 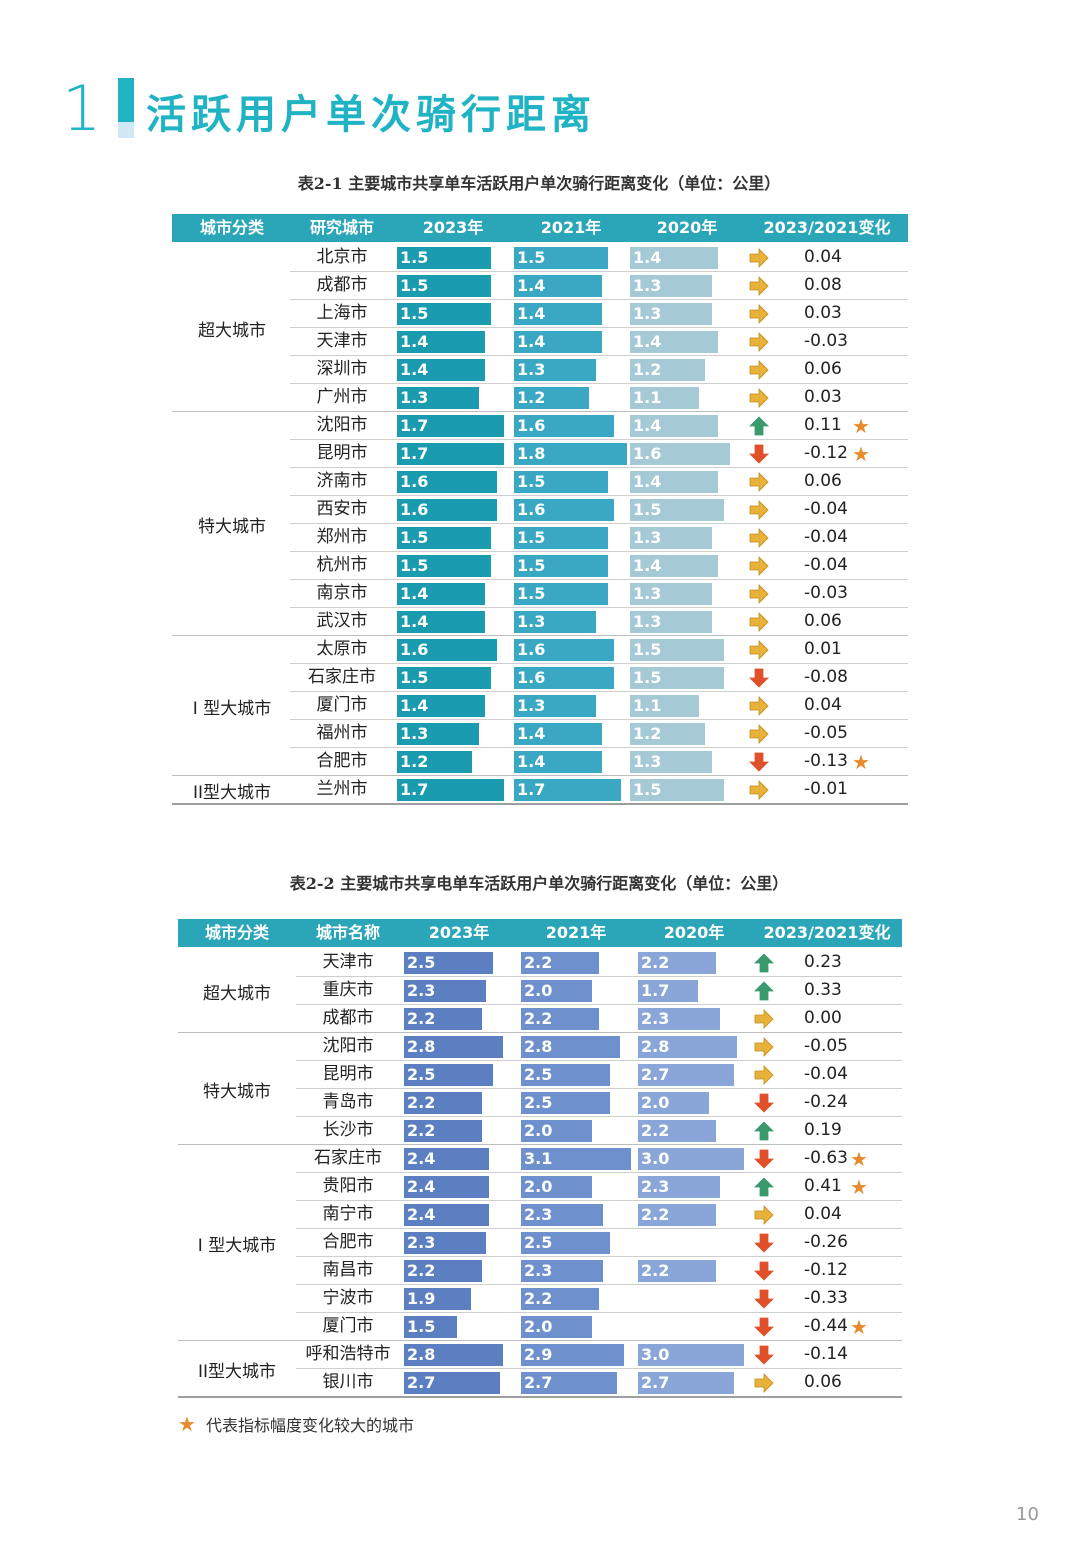 I want to click on table1-caption: 表2-1 主要城市共享单车活跃用户单次骑行距离变化（单位：公里）, so click(x=539, y=183).